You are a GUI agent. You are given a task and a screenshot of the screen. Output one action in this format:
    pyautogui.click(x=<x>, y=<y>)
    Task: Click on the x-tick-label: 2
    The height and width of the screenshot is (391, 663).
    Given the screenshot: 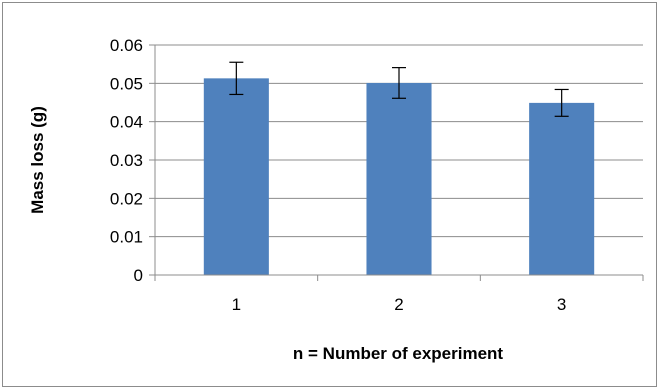 What is the action you would take?
    pyautogui.click(x=398, y=304)
    